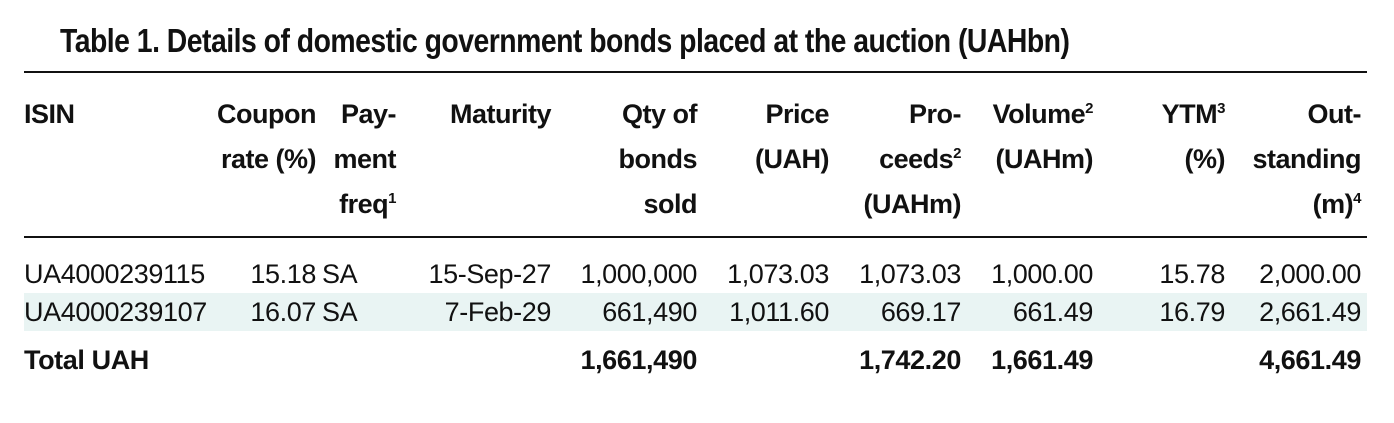 The width and height of the screenshot is (1394, 423). Describe the element at coordinates (367, 204) in the screenshot. I see `col-header-line: freq1` at that location.